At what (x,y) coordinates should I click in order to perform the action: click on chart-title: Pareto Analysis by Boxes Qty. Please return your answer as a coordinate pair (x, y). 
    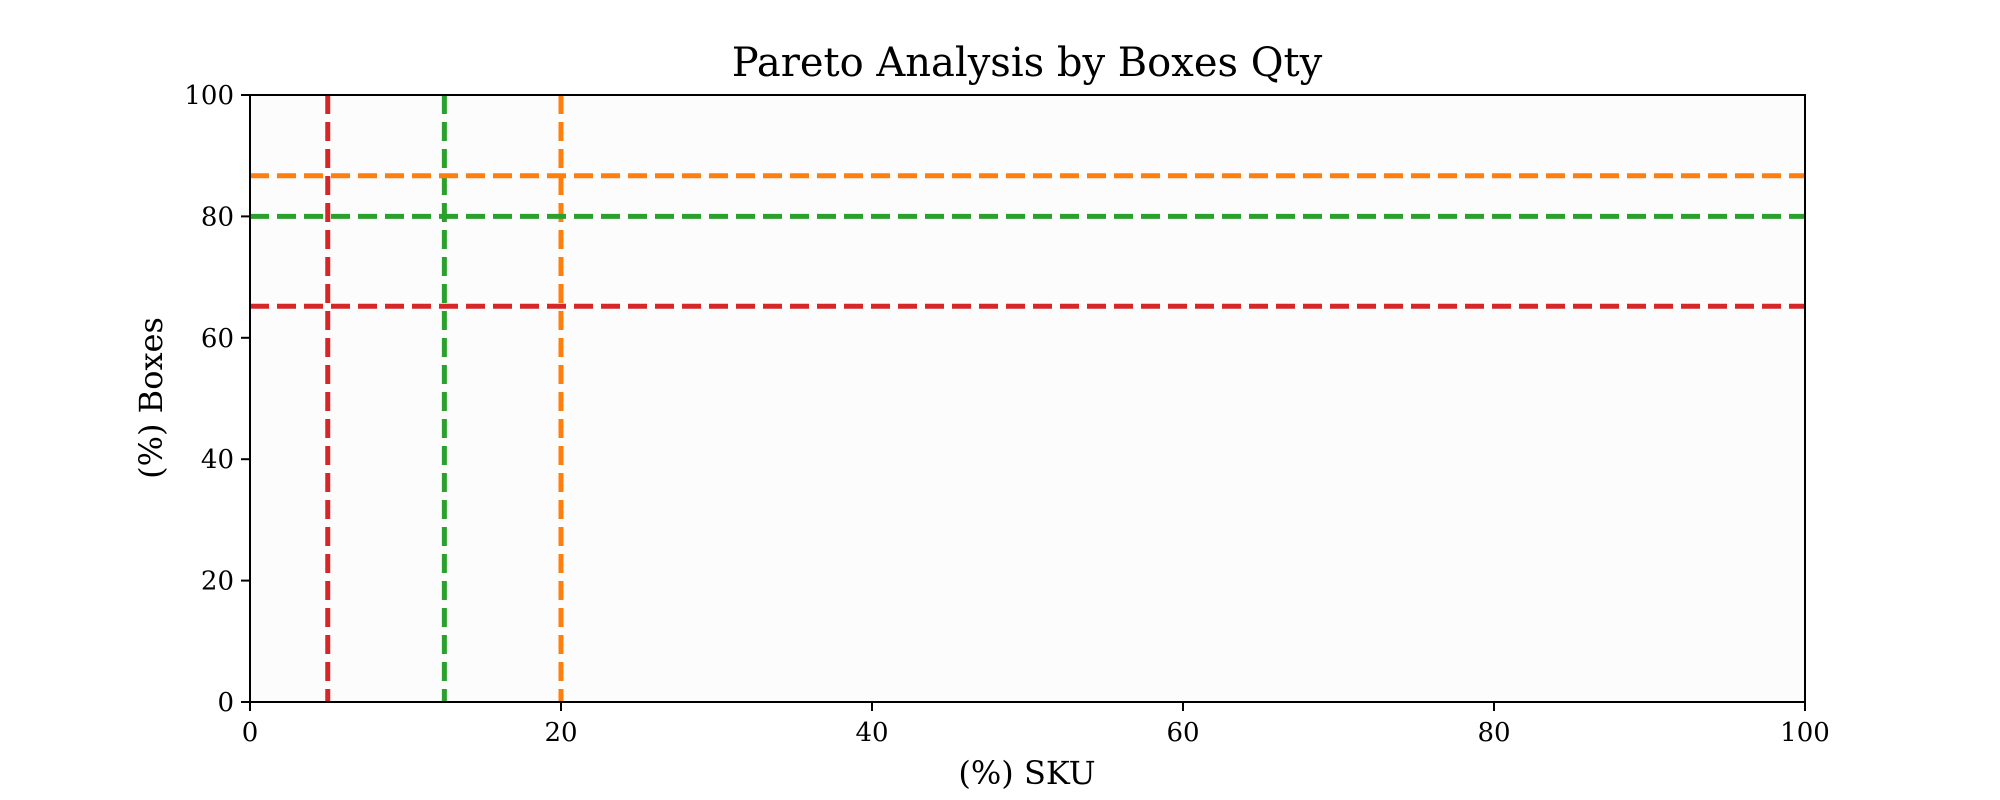
    Looking at the image, I should click on (1027, 63).